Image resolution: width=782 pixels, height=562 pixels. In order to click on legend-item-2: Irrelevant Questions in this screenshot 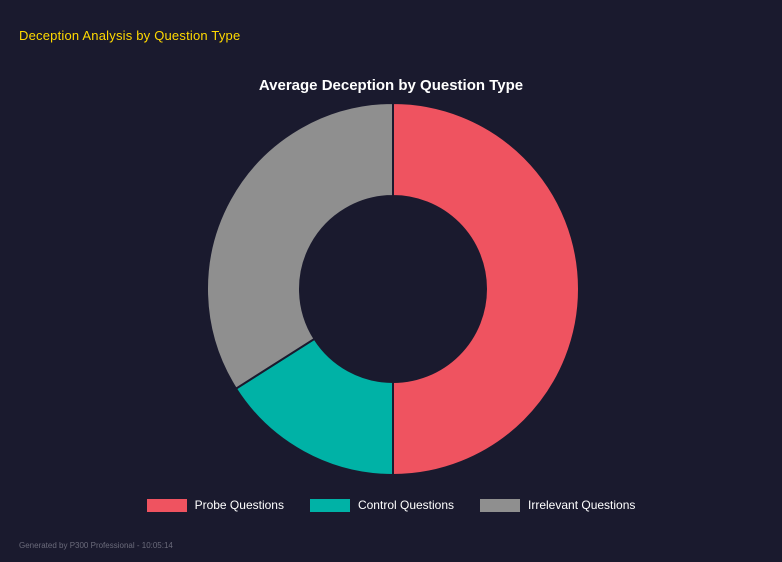, I will do `click(557, 505)`.